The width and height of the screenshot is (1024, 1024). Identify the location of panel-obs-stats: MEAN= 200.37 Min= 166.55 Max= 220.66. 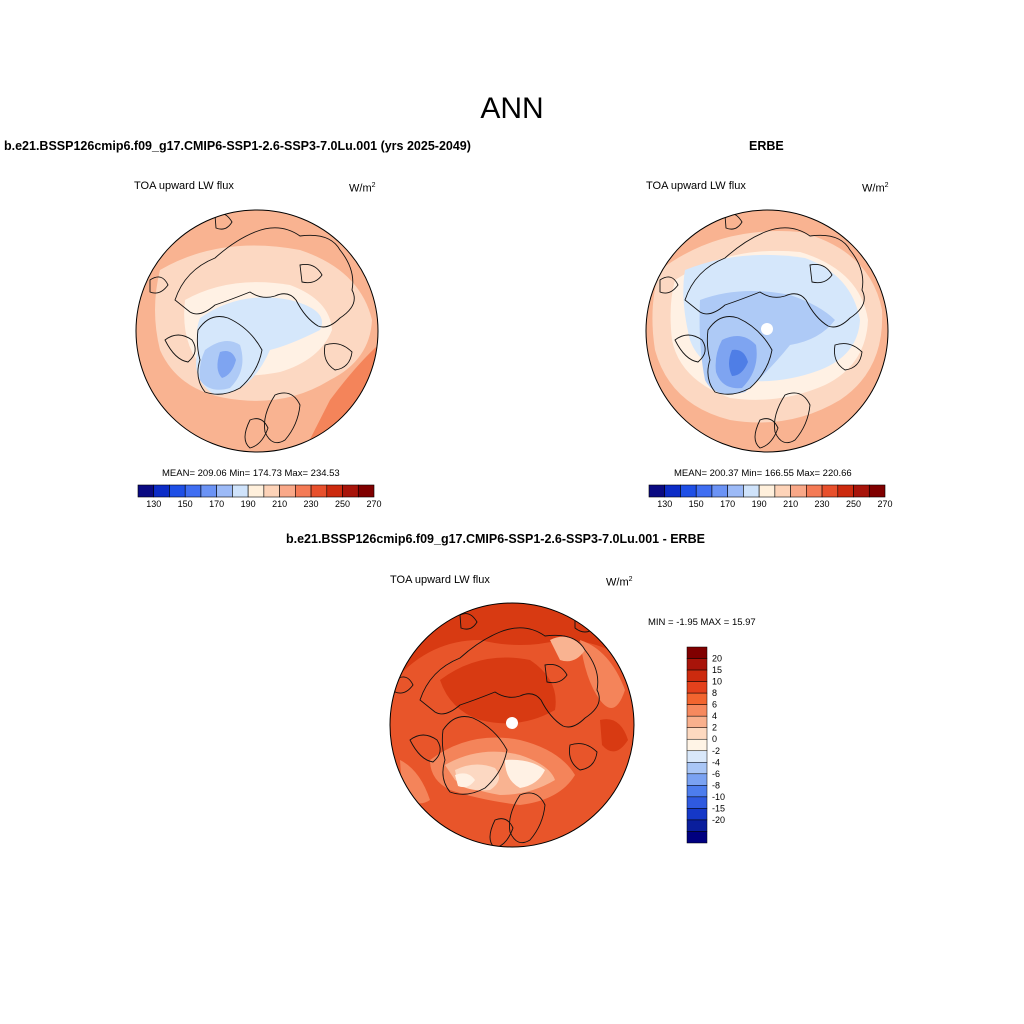
(763, 473).